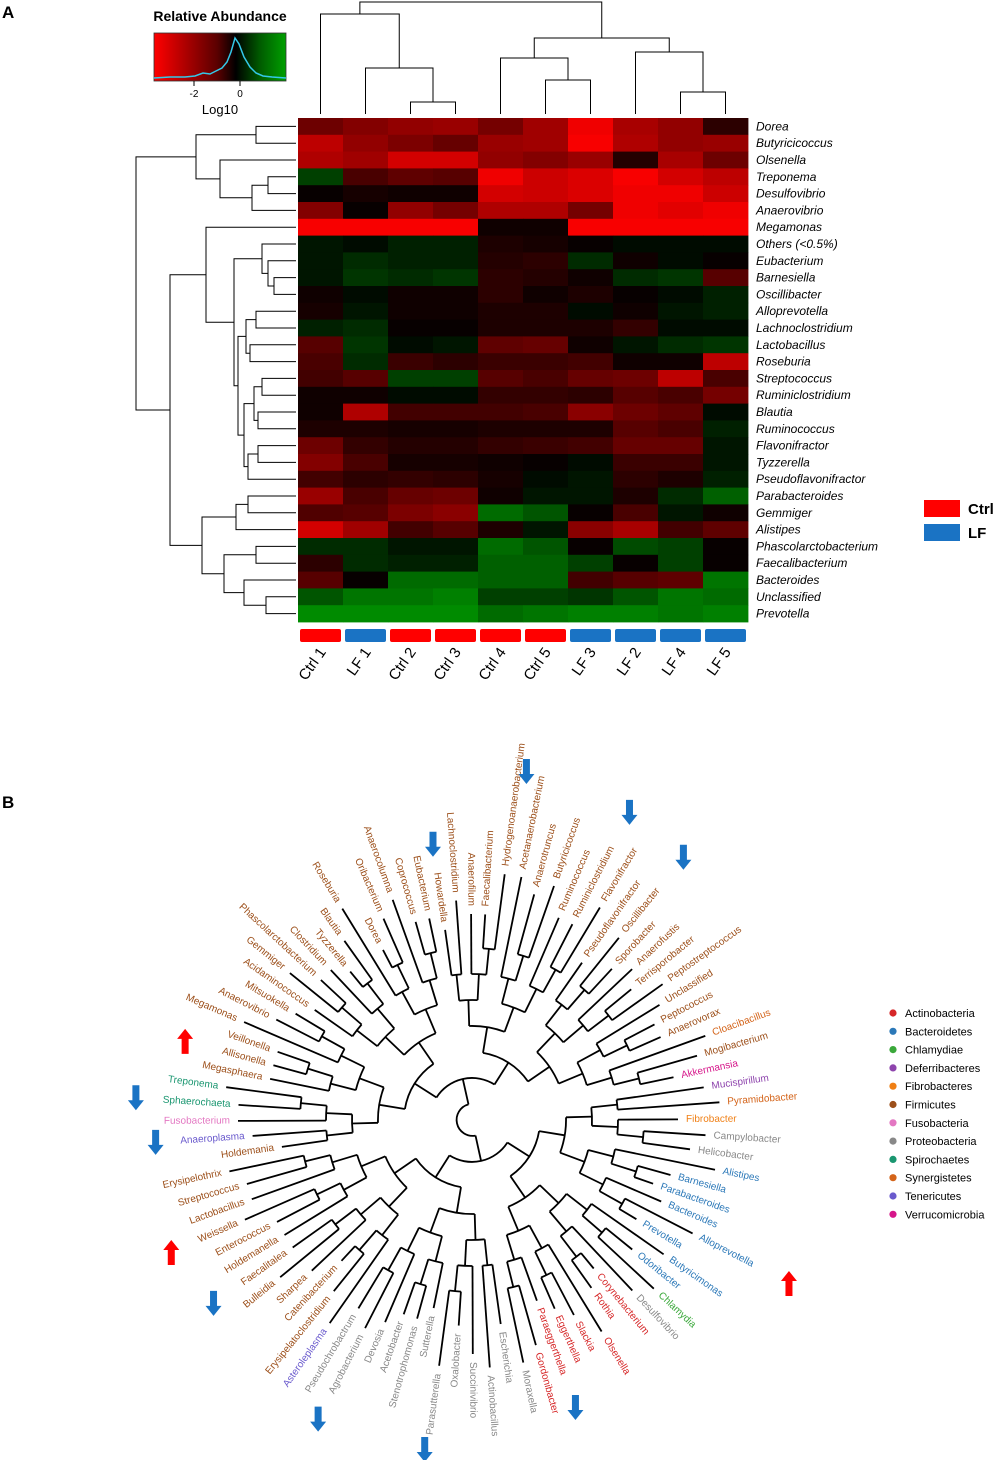 Image resolution: width=1000 pixels, height=1460 pixels. What do you see at coordinates (933, 1197) in the screenshot?
I see `phylum-legend-label: Tenericutes` at bounding box center [933, 1197].